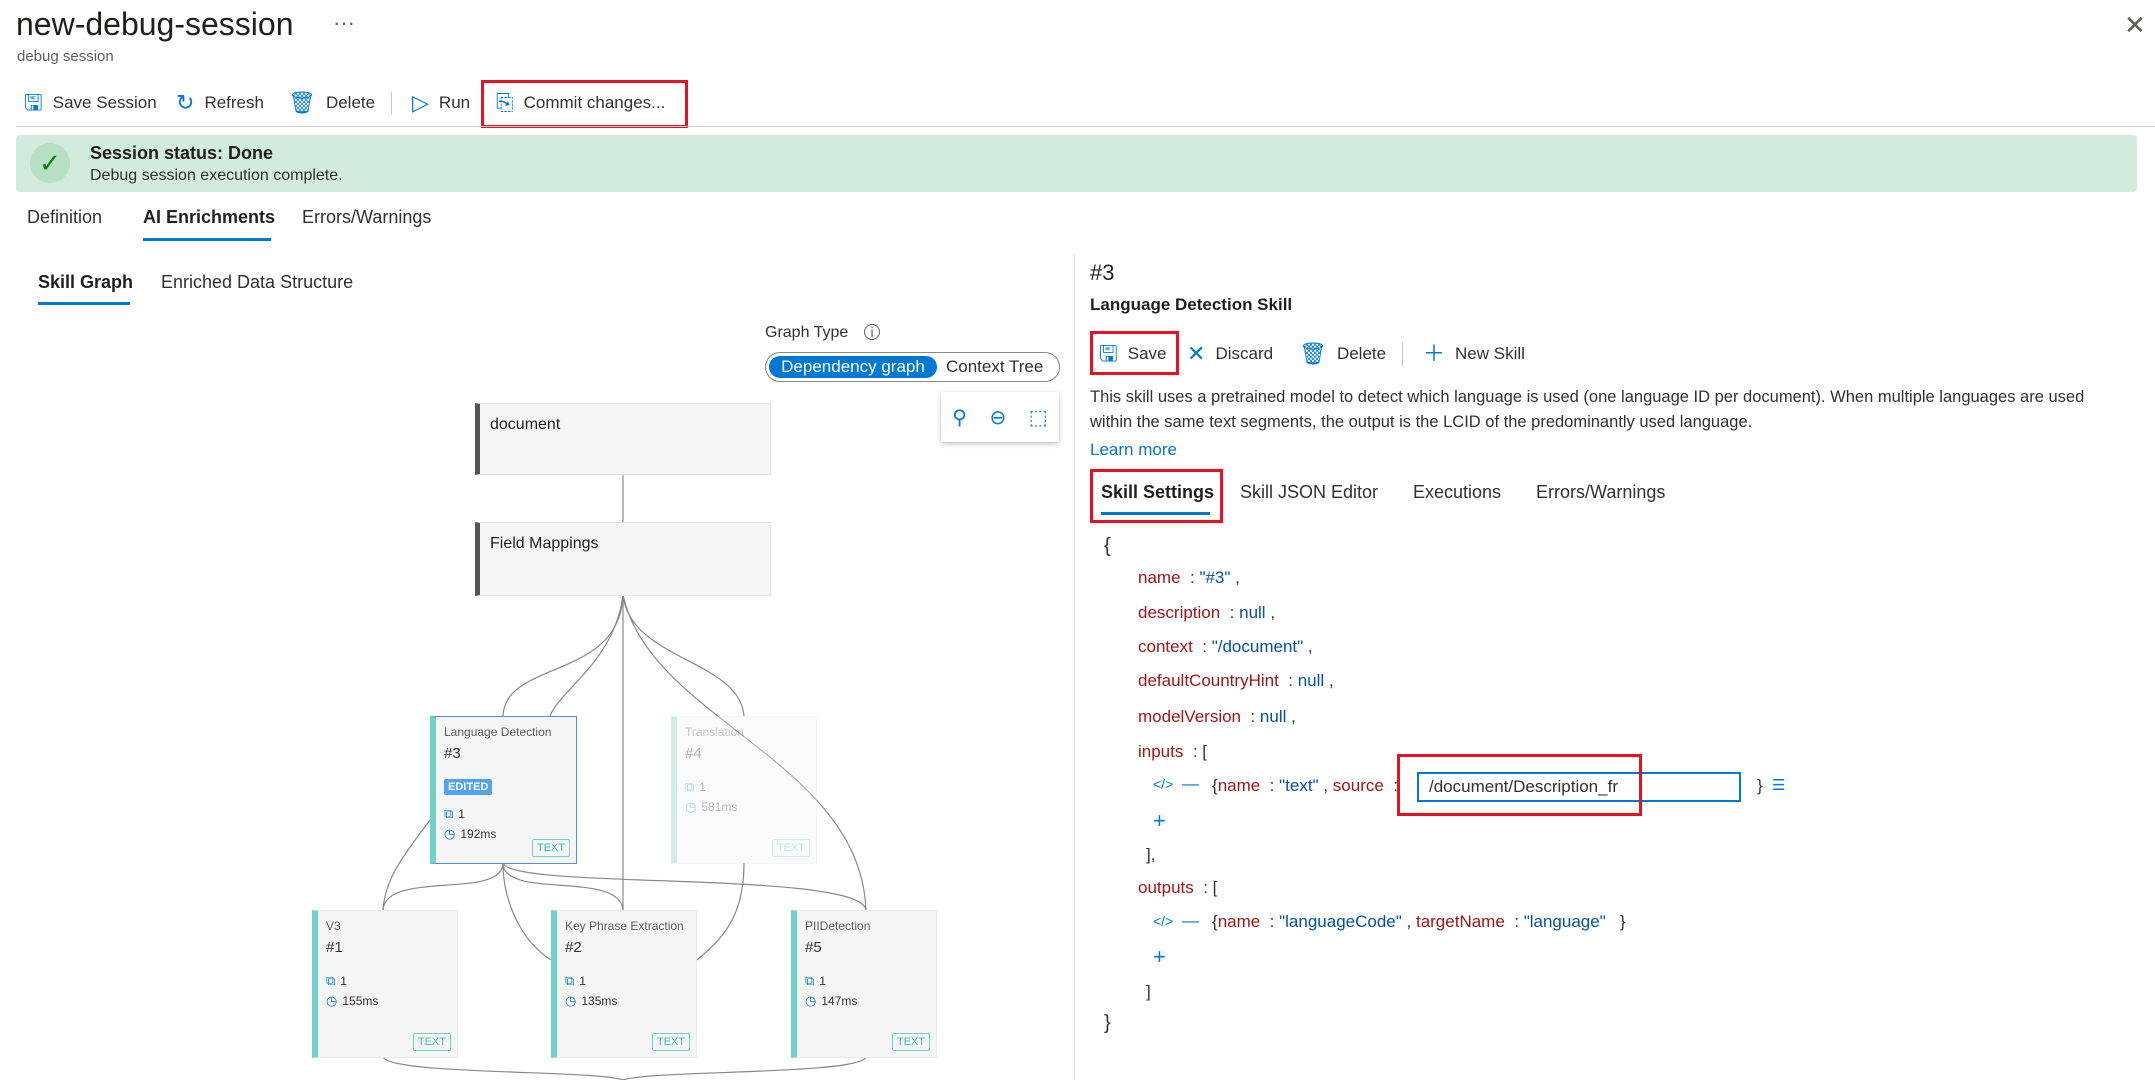 The height and width of the screenshot is (1080, 2155). What do you see at coordinates (185, 102) in the screenshot?
I see `refresh-icon: ↻` at bounding box center [185, 102].